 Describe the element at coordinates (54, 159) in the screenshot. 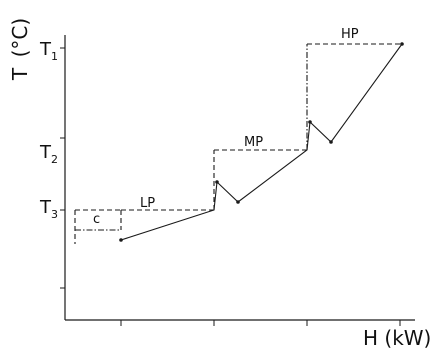

I see `label-t2-subscript: 2` at that location.